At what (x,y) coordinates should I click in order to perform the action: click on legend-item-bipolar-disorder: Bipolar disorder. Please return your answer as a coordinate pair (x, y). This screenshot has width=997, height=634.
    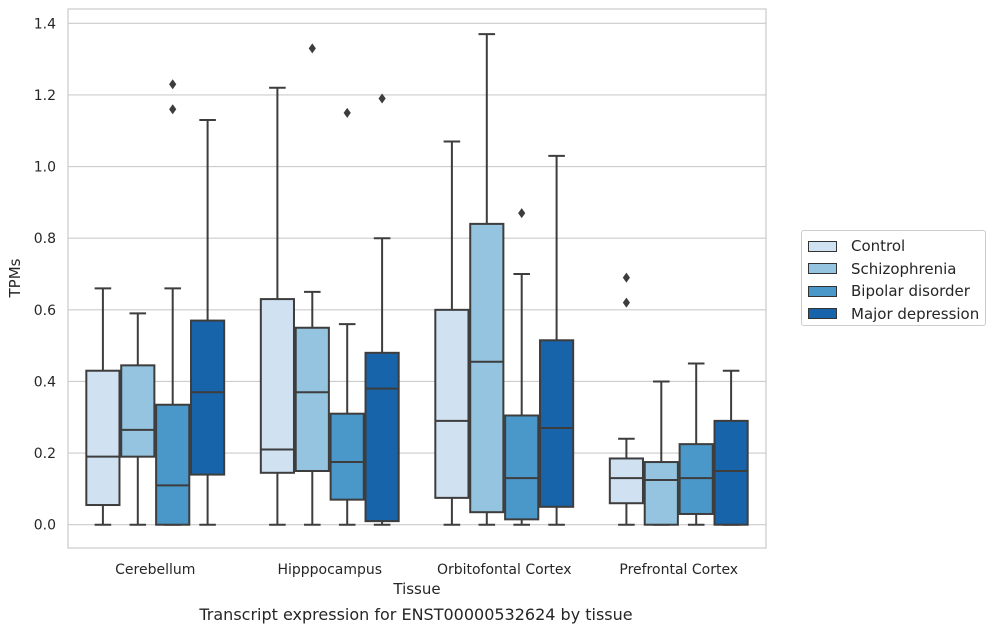
    Looking at the image, I should click on (896, 291).